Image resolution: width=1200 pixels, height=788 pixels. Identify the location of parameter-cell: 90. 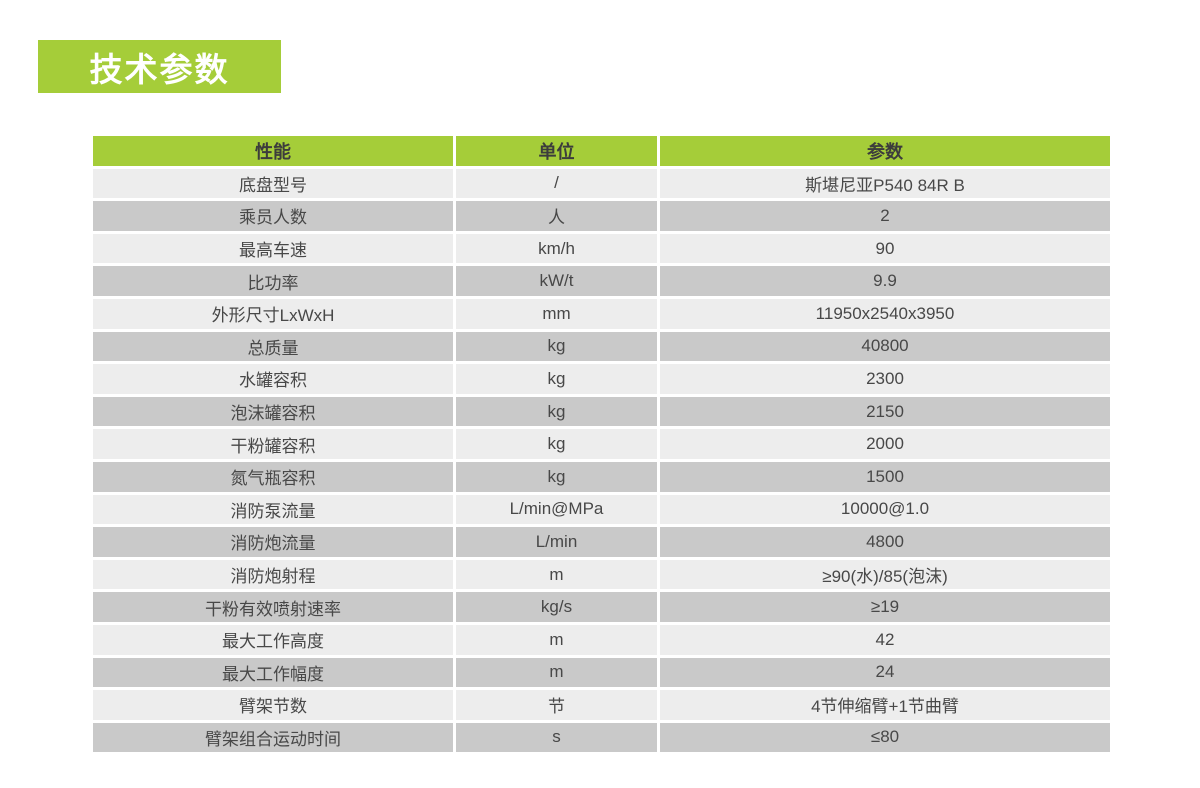
(885, 248).